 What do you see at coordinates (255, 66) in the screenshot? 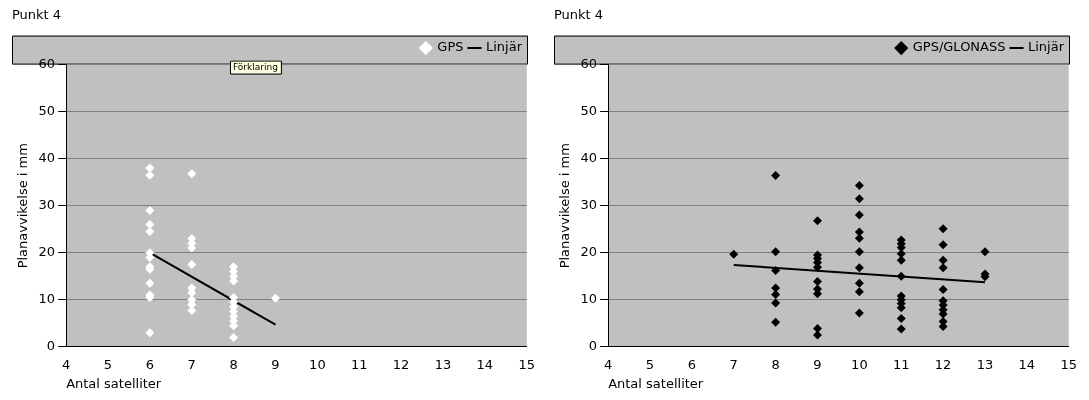
I see `annotation: Förklaring` at bounding box center [255, 66].